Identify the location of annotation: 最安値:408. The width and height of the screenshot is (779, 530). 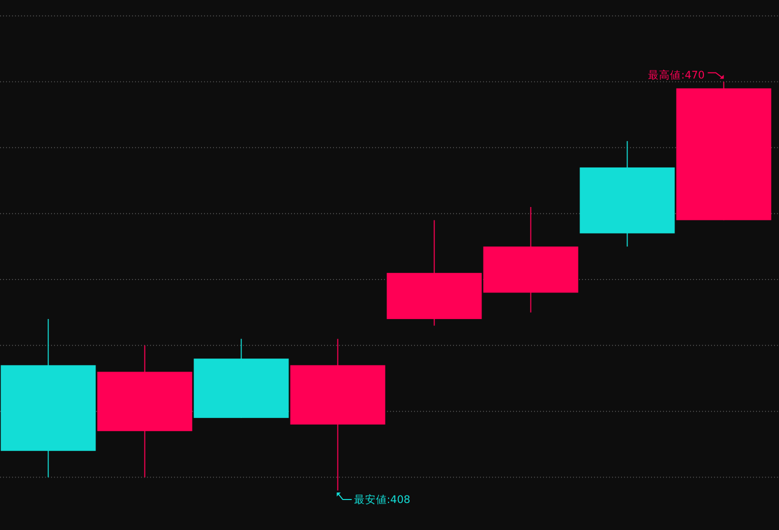
(382, 499).